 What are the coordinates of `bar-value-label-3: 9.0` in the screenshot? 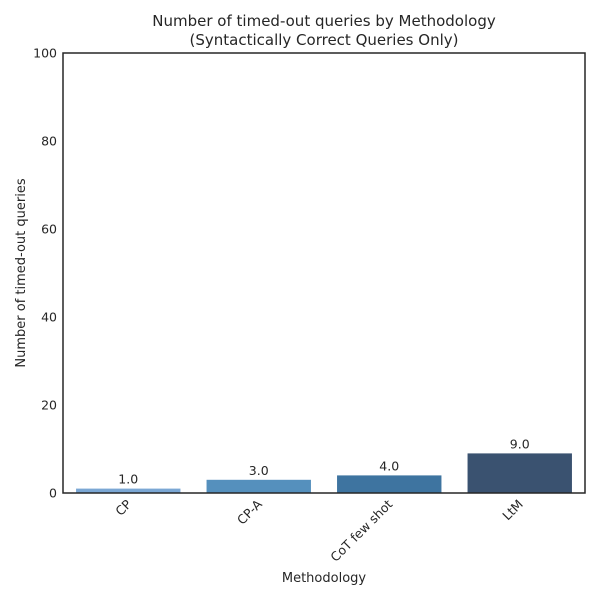 It's located at (520, 443).